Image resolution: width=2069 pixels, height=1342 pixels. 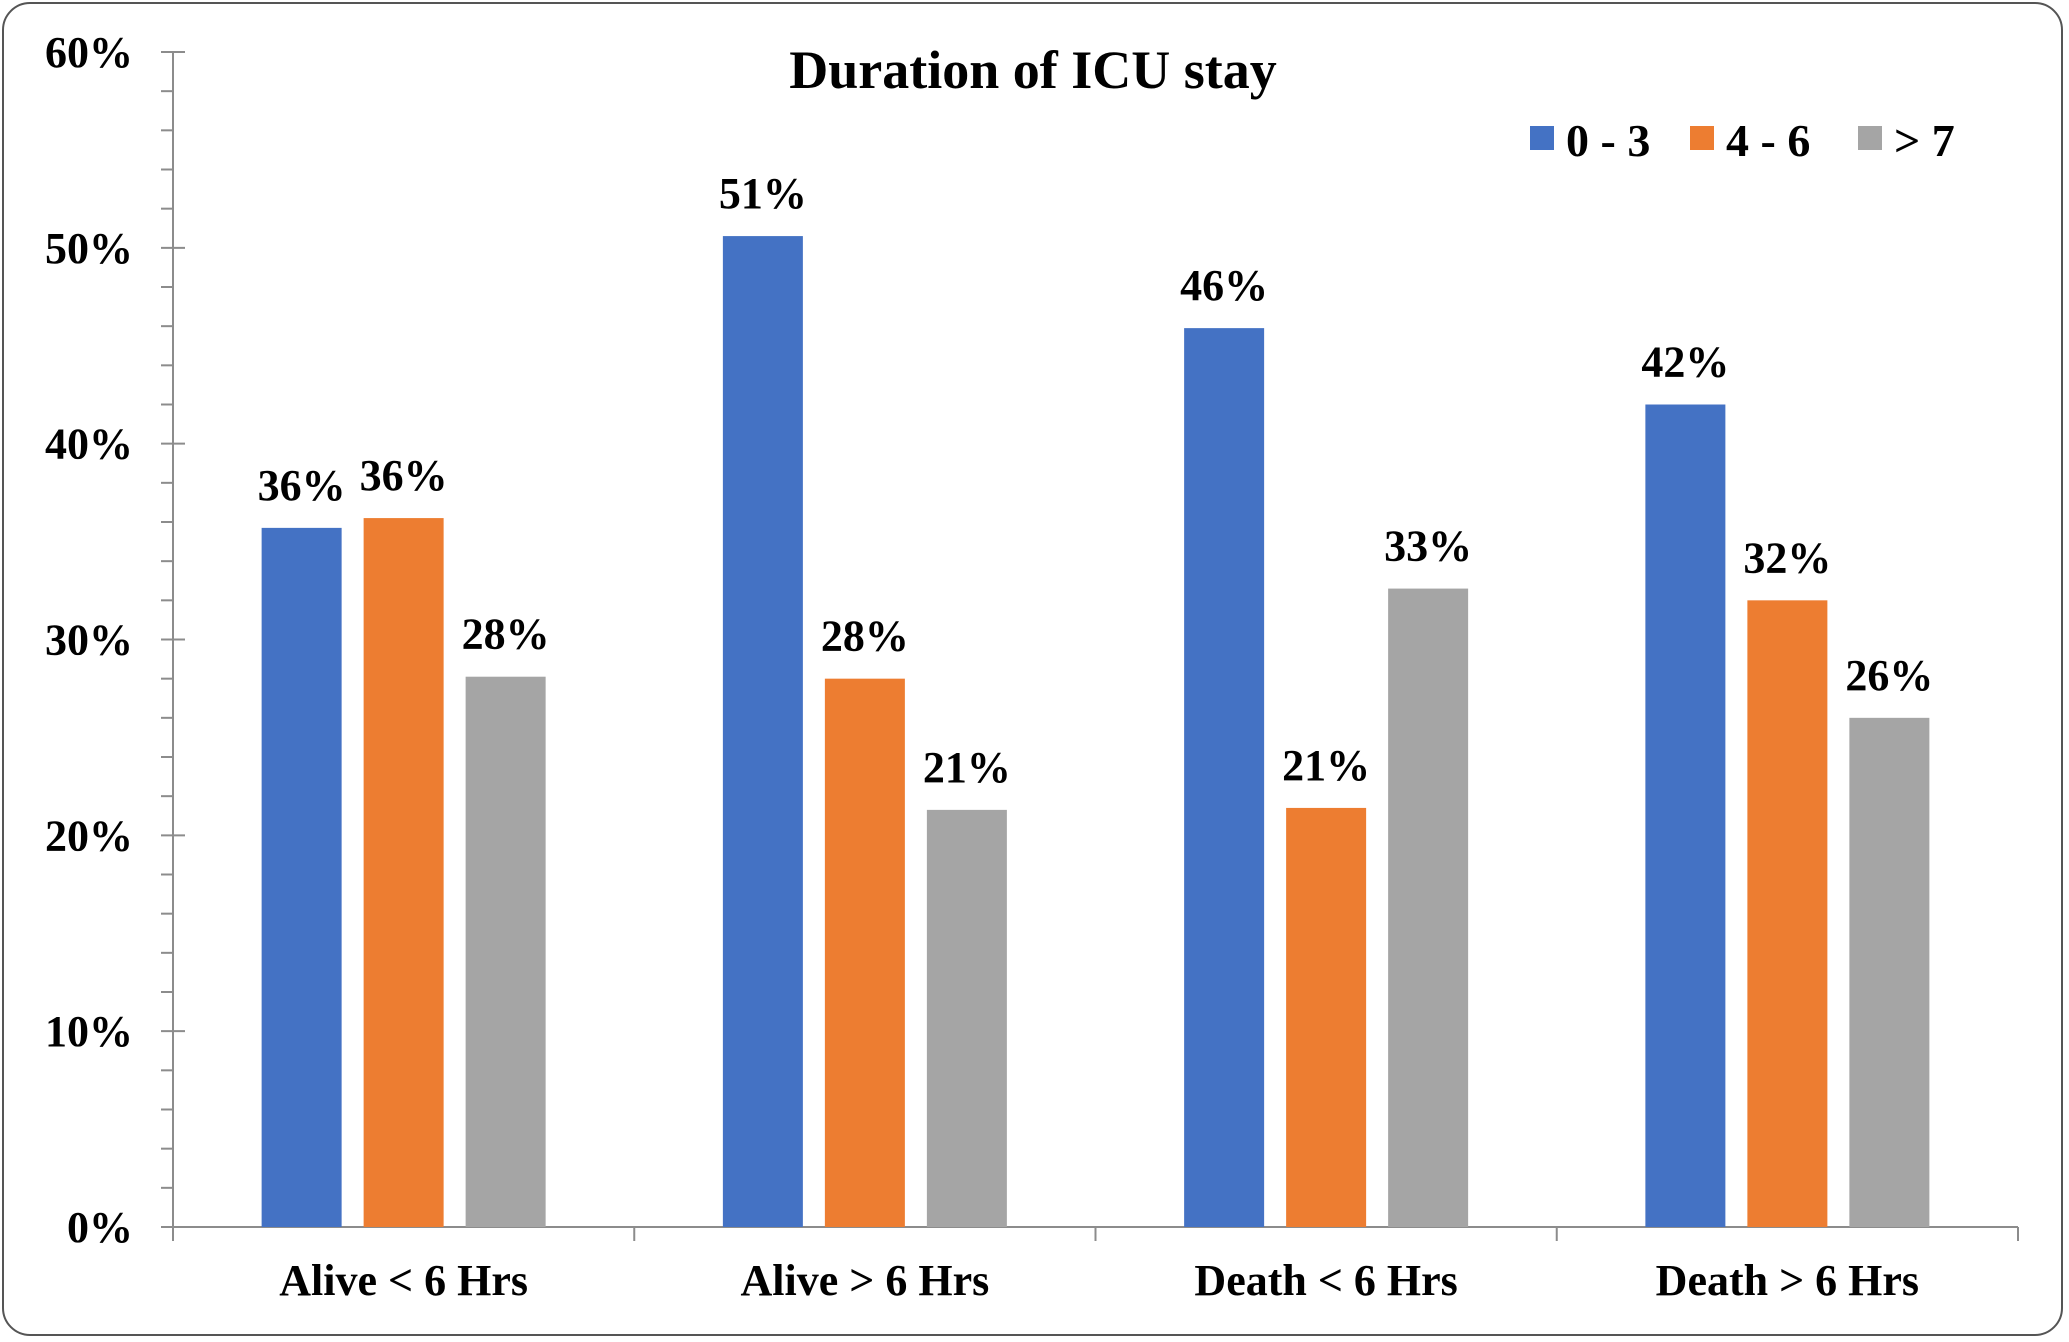 I want to click on y-tick-label: 20%, so click(x=89, y=835).